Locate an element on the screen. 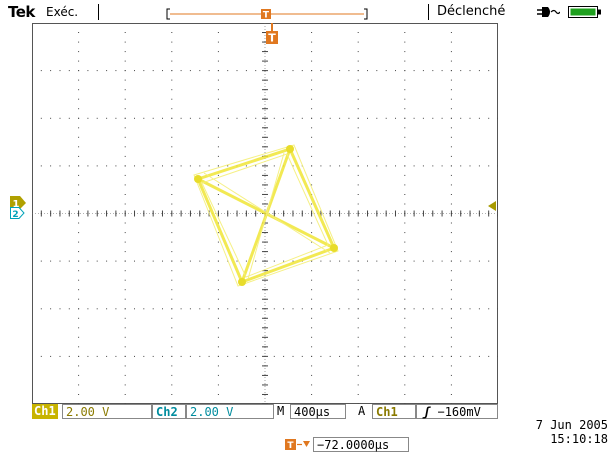 This screenshot has height=456, width=616. battery-icon is located at coordinates (584, 12).